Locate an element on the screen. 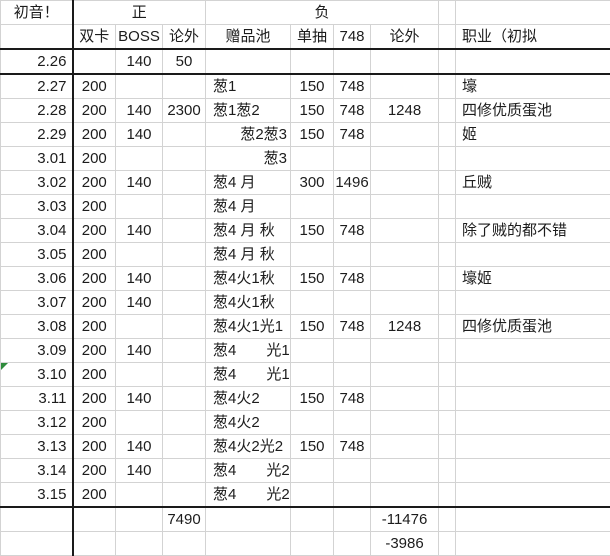 The image size is (610, 556). cell: -3986 is located at coordinates (405, 544).